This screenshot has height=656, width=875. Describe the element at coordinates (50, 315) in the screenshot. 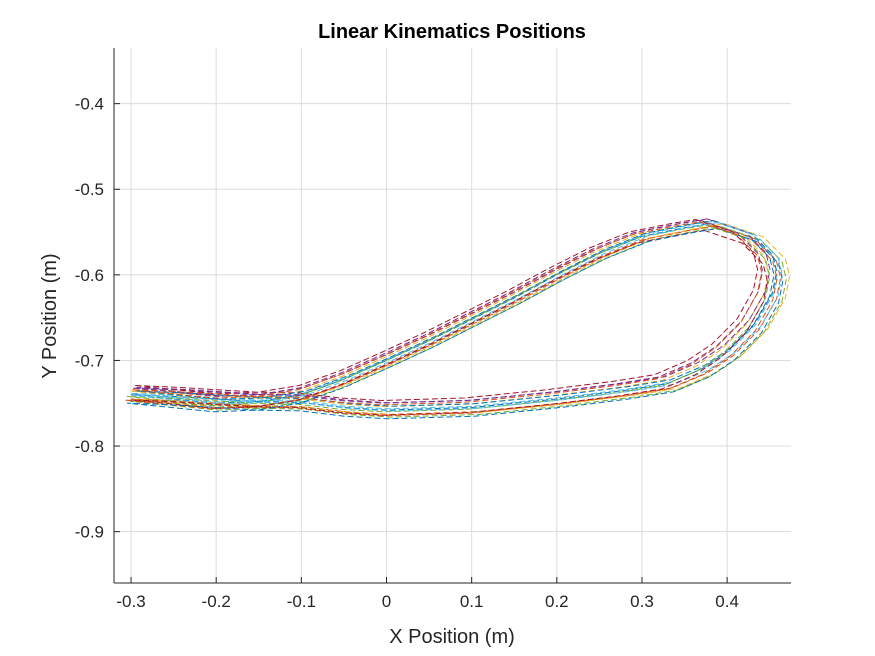

I see `y-axis-label: Y Position (m)` at that location.